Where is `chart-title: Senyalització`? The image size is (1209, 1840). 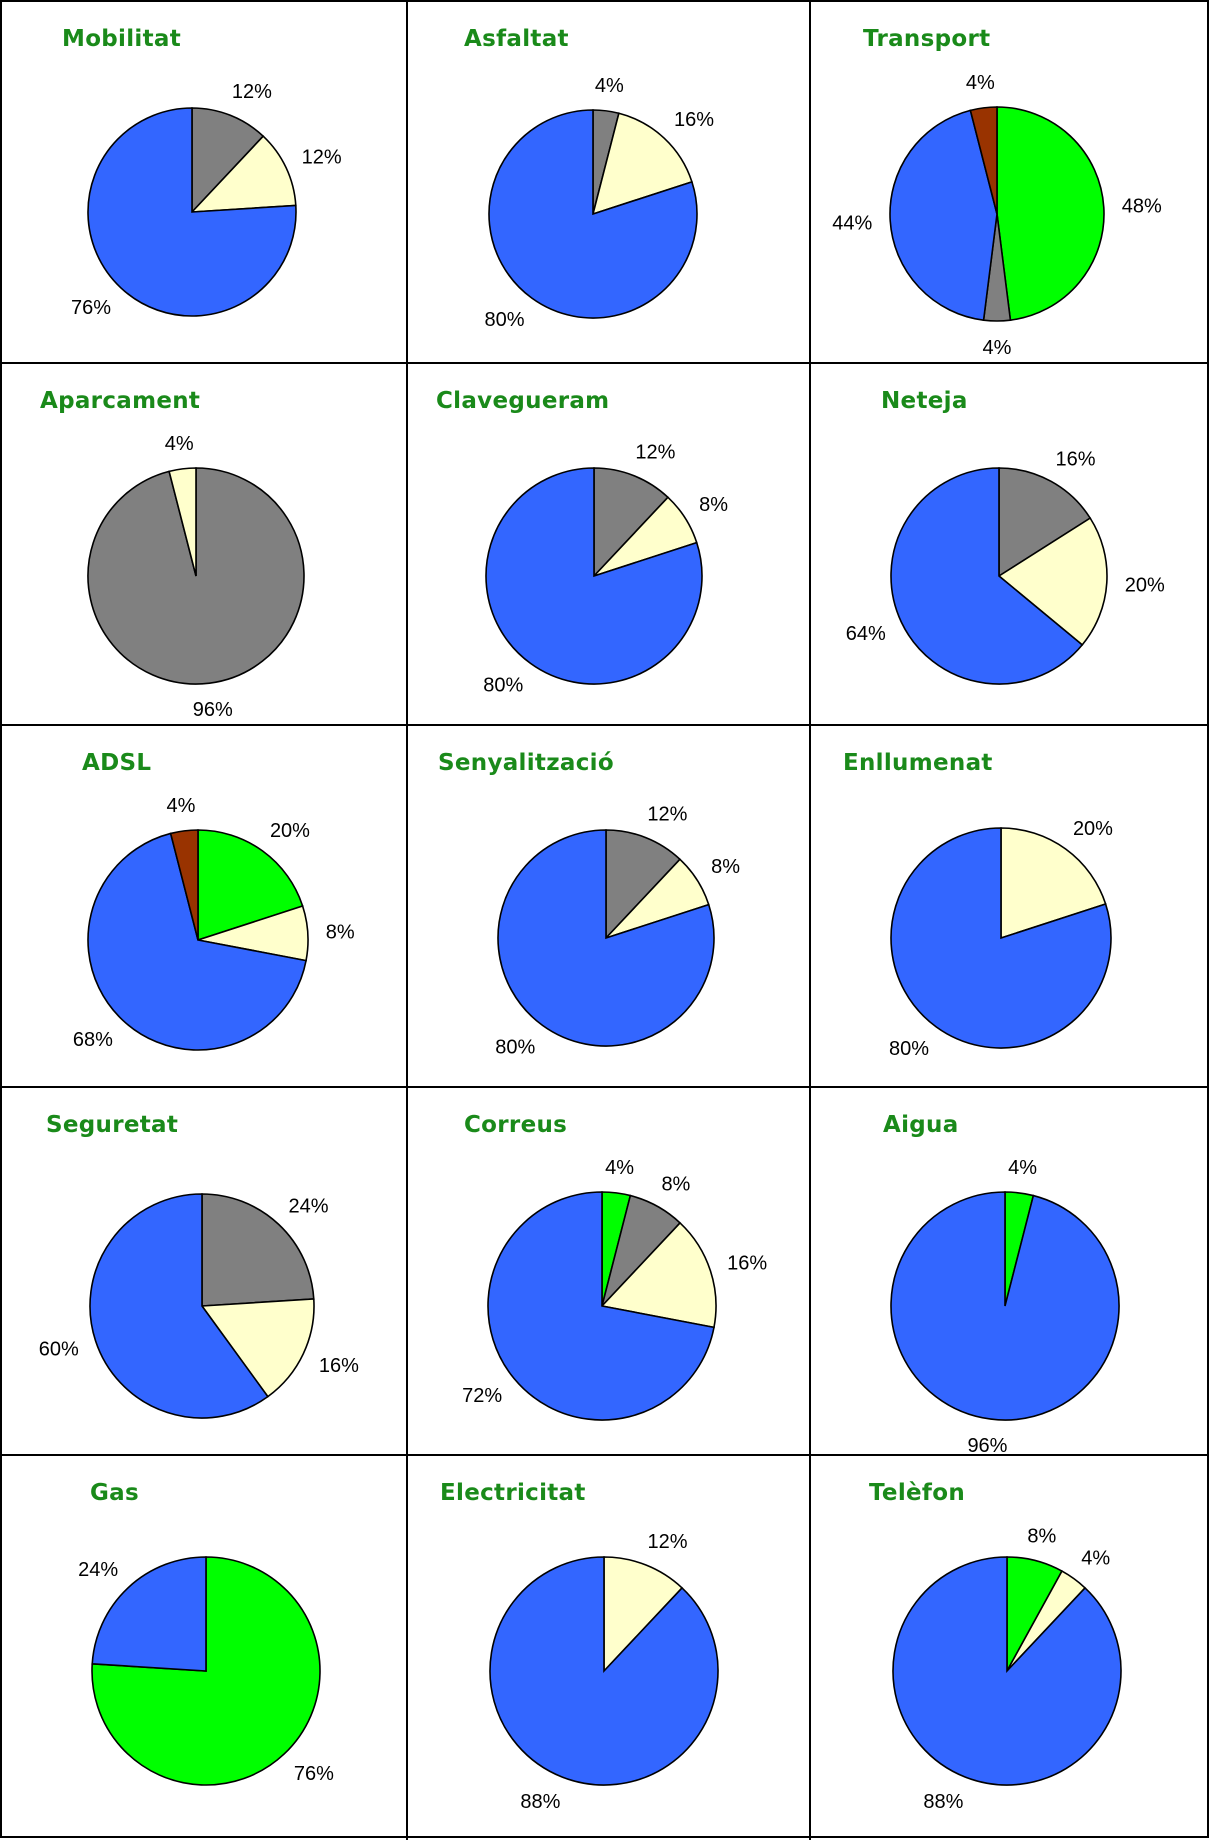 chart-title: Senyalització is located at coordinates (526, 763).